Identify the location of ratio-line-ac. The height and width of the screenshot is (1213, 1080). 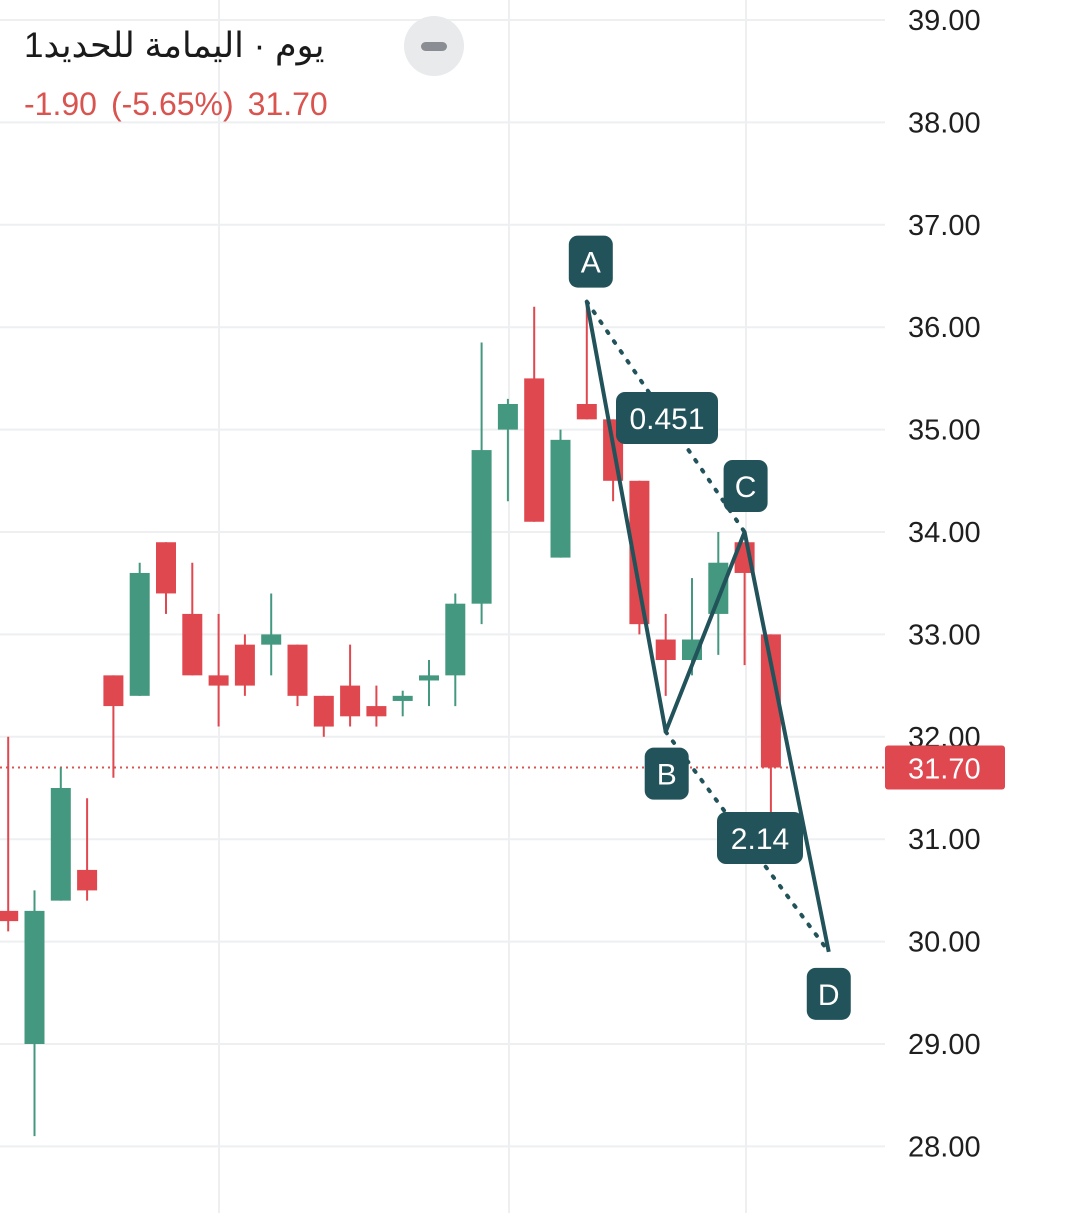
(665, 416).